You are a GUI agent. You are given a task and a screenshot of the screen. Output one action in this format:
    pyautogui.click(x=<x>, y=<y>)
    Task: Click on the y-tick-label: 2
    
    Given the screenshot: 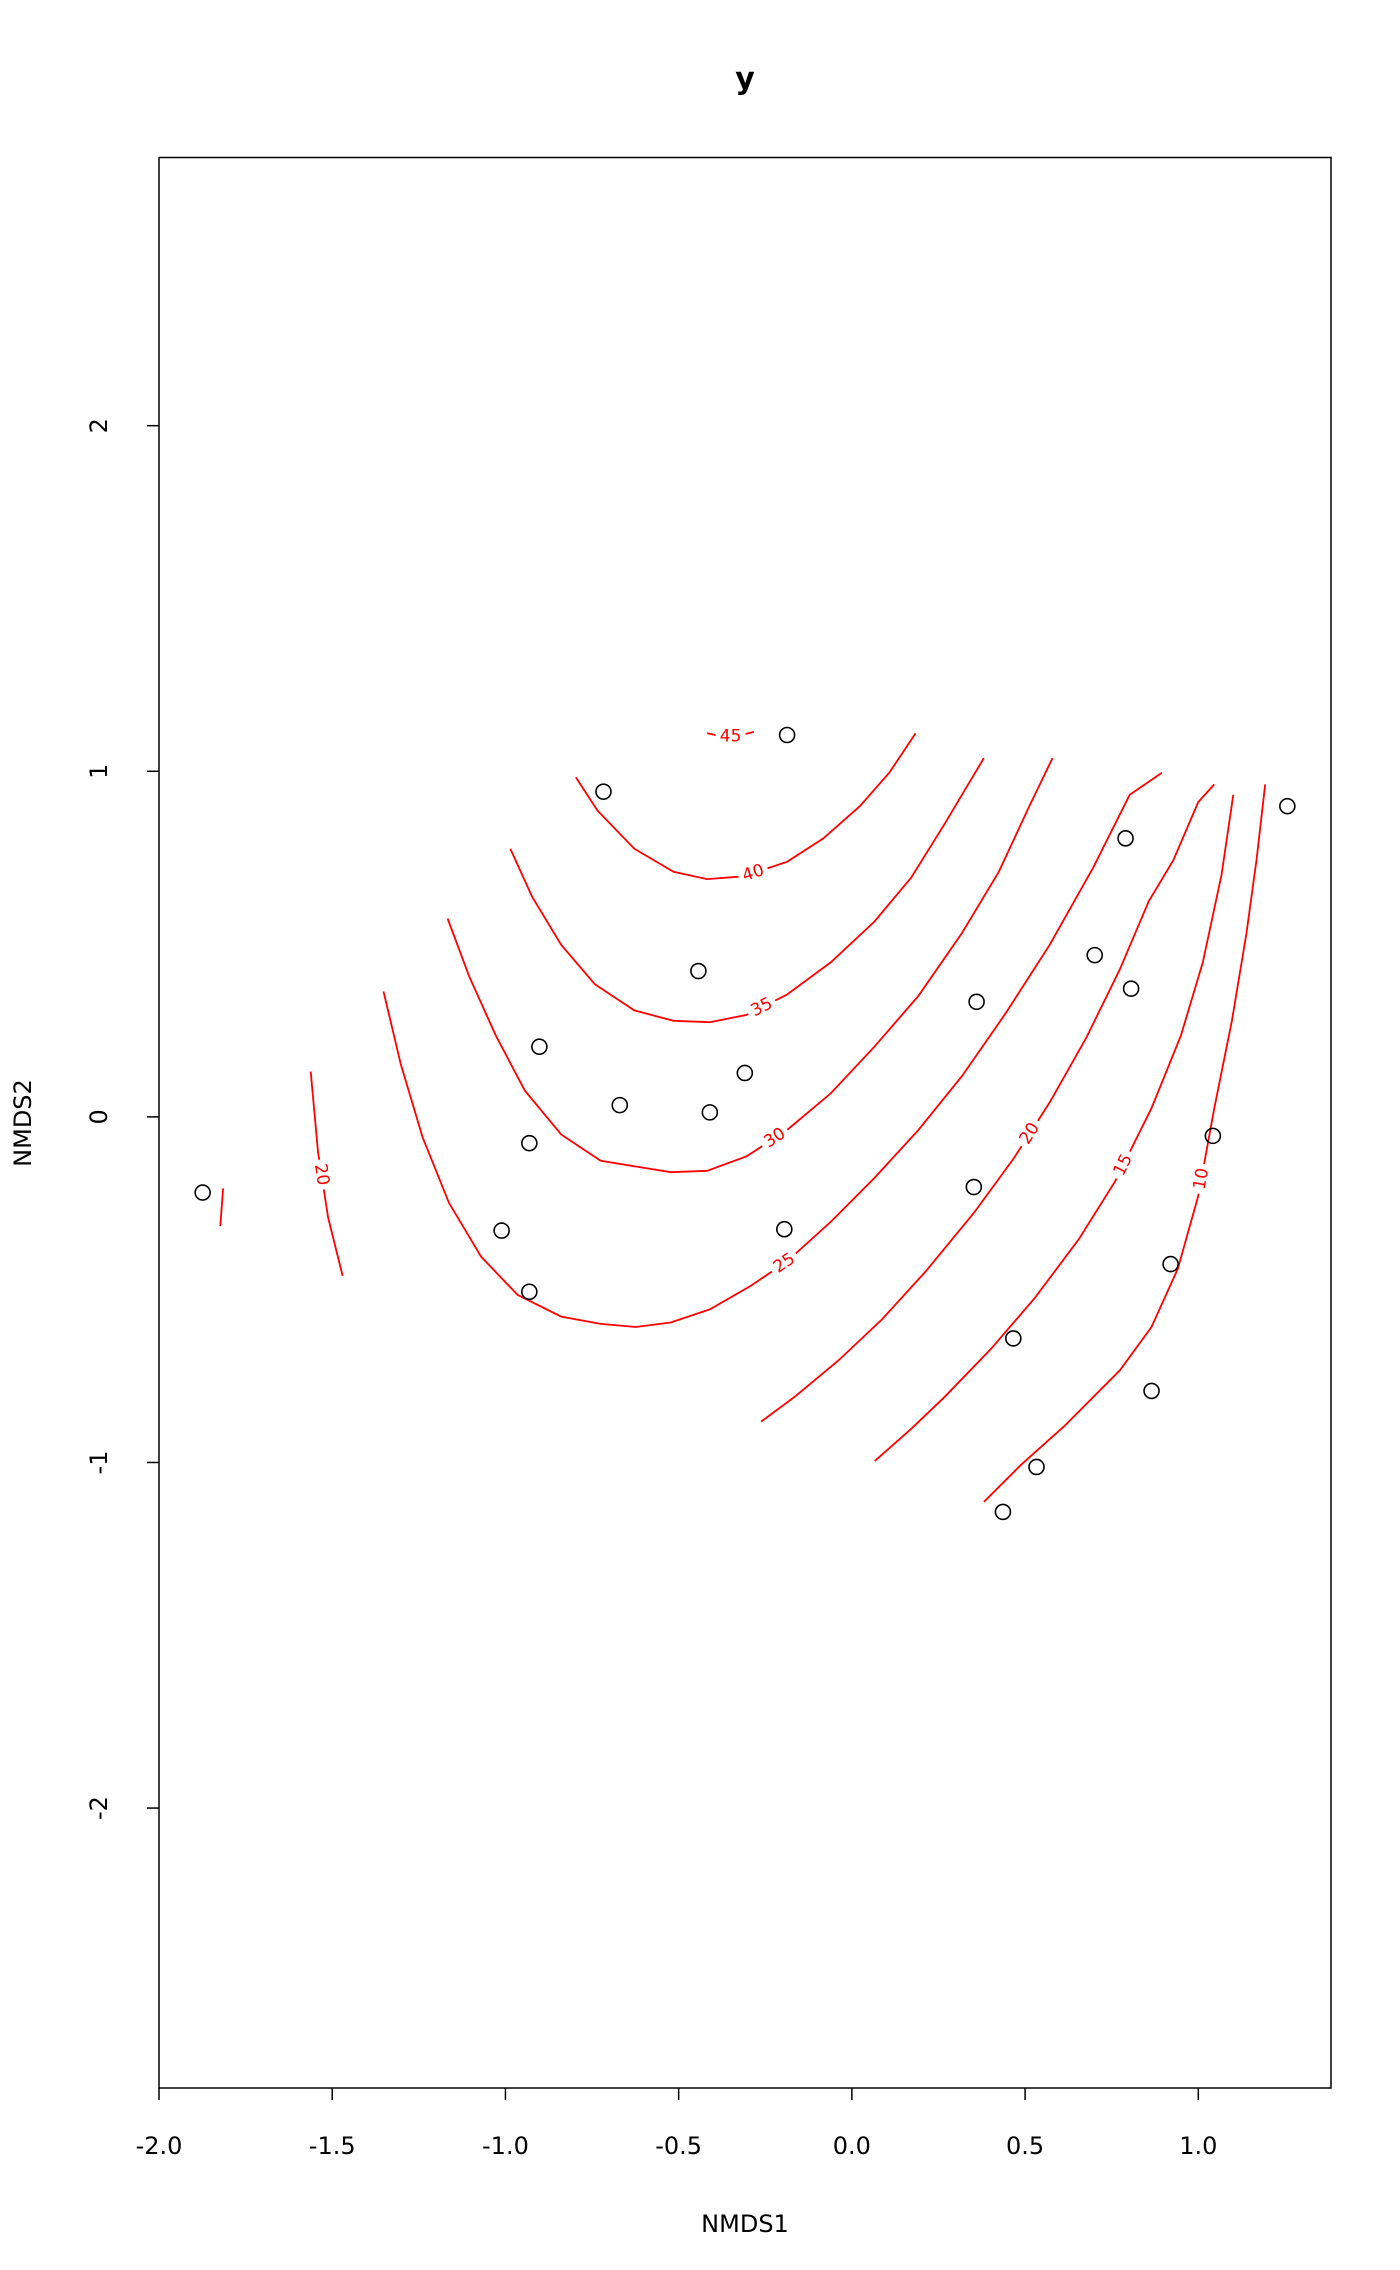 What is the action you would take?
    pyautogui.click(x=99, y=425)
    